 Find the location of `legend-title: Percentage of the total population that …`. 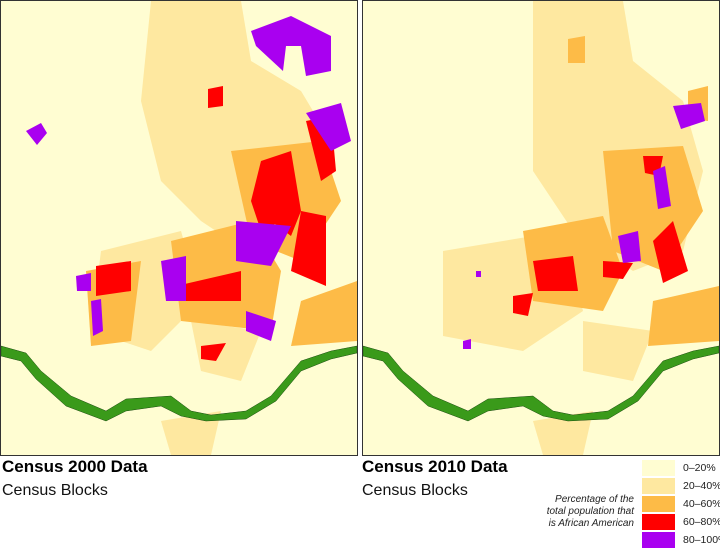

legend-title: Percentage of the total population that … is located at coordinates (590, 511).